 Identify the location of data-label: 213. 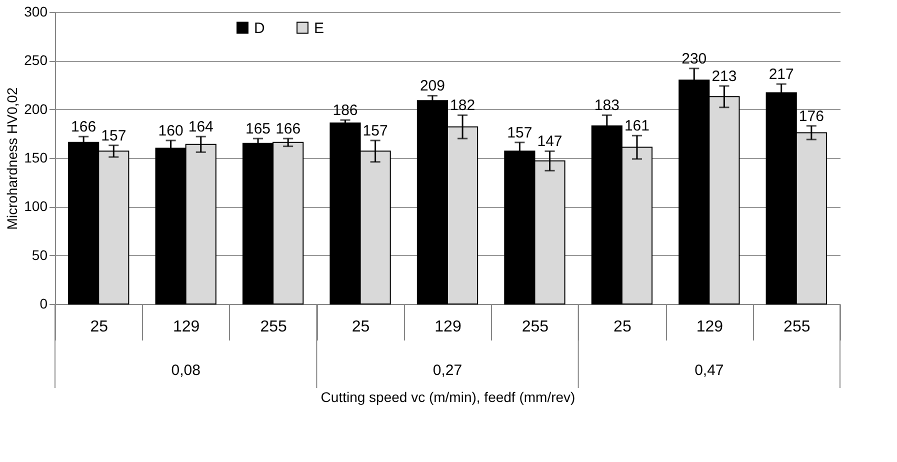
(724, 76).